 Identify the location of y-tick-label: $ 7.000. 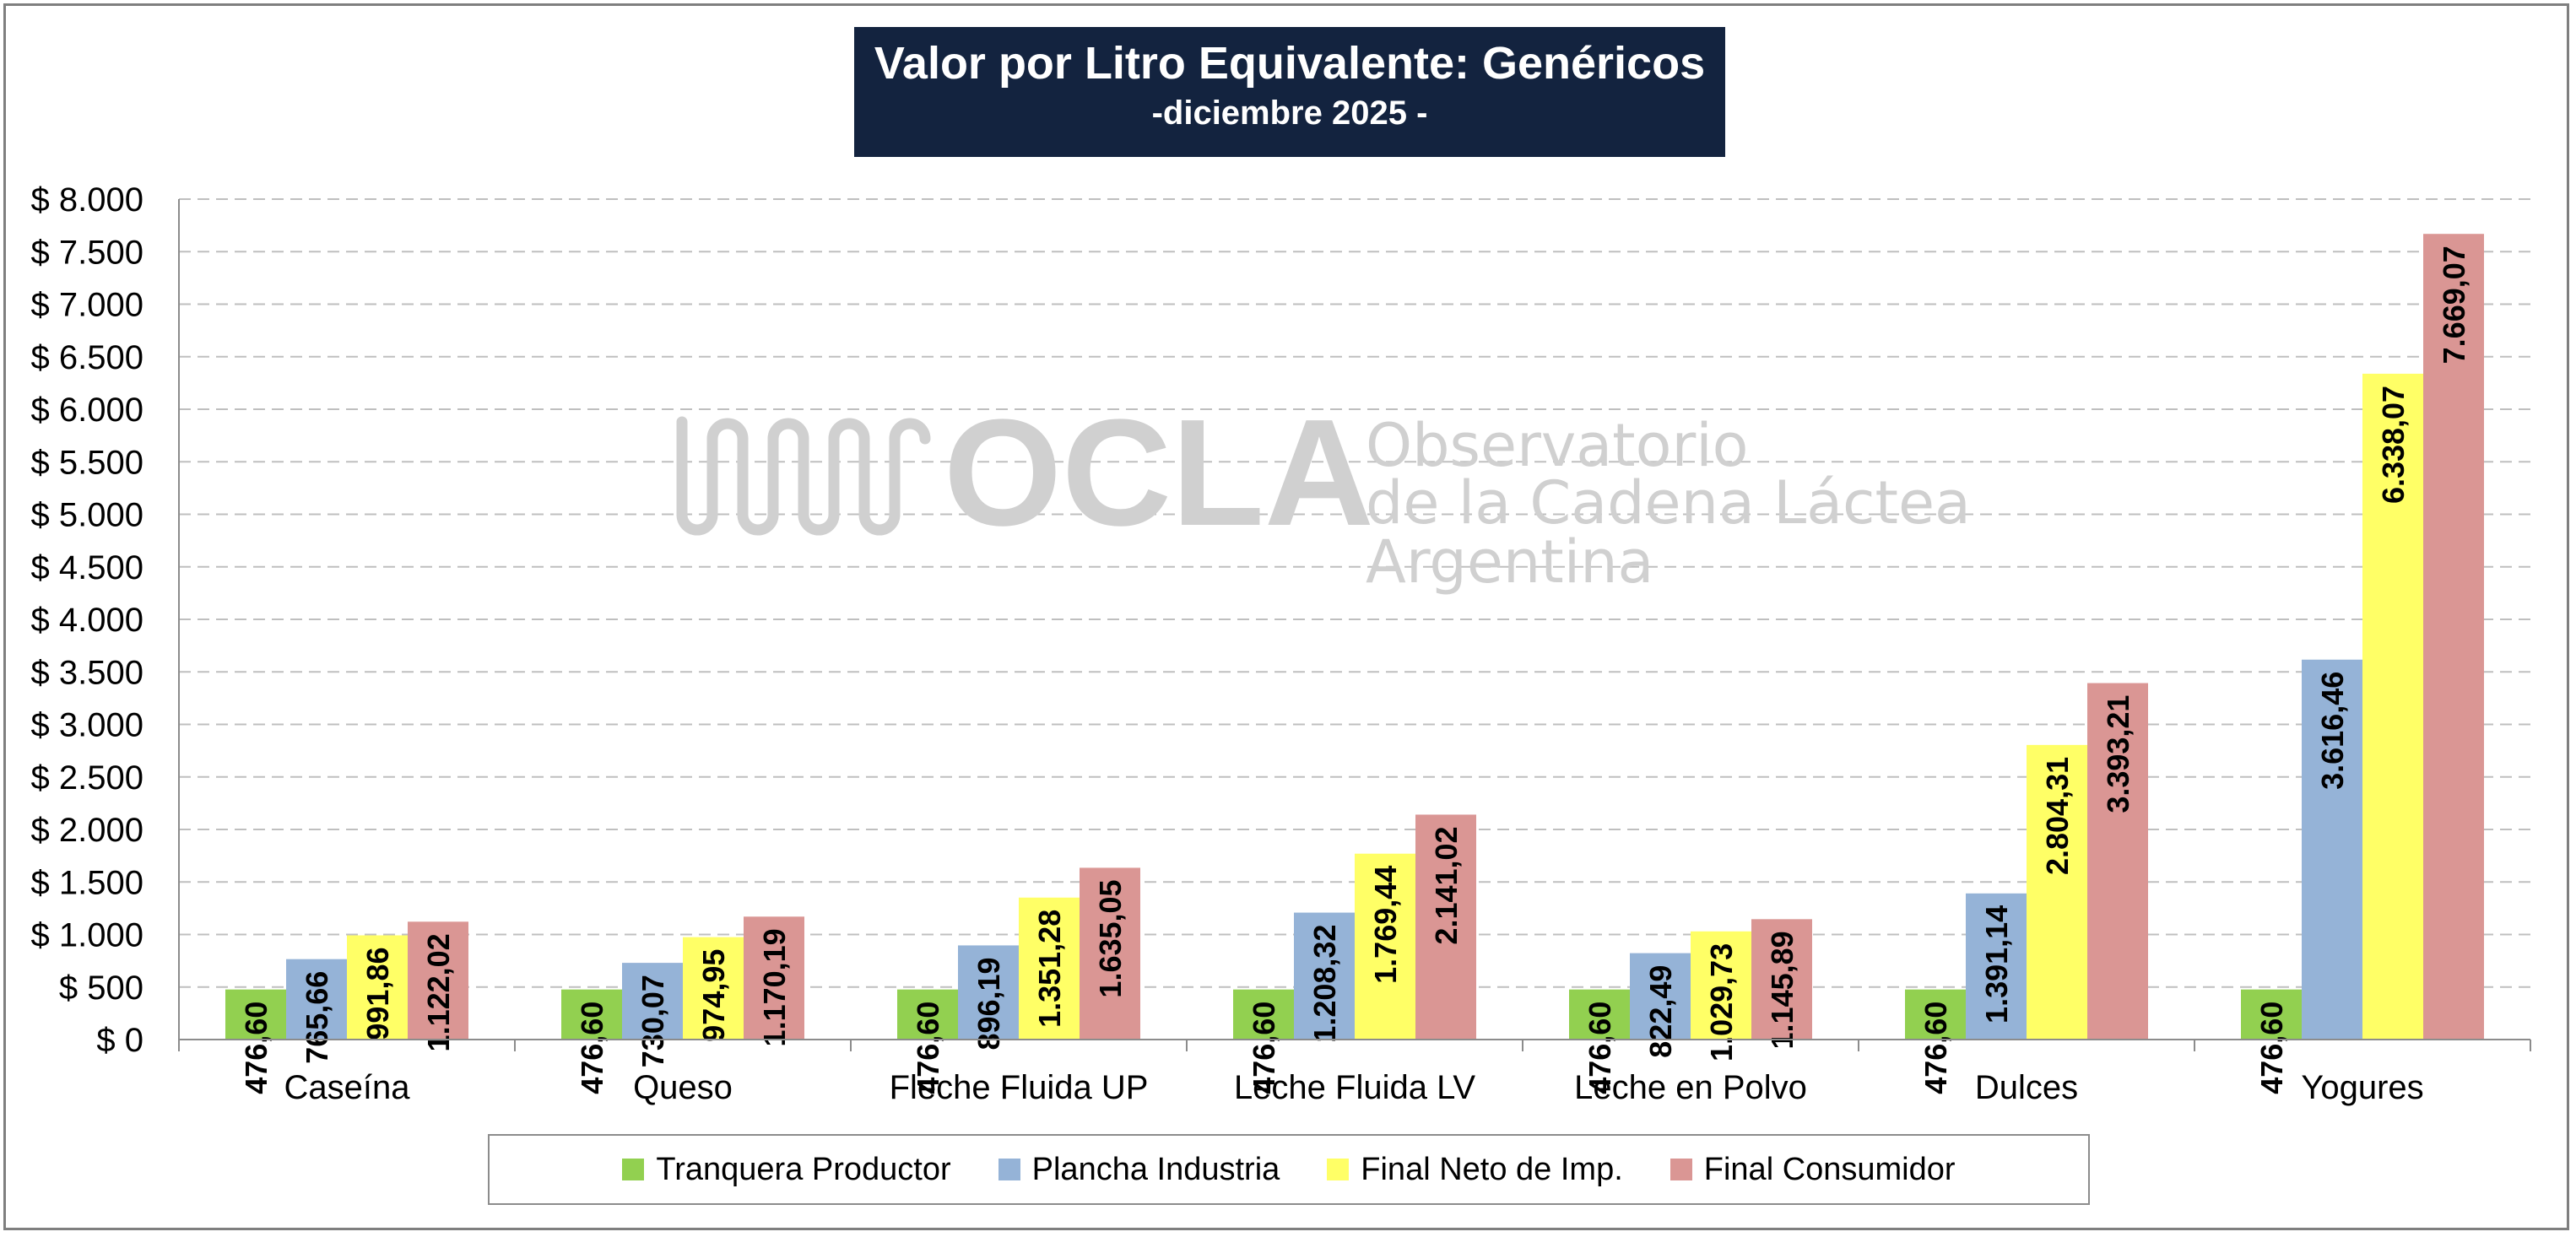
(87, 305).